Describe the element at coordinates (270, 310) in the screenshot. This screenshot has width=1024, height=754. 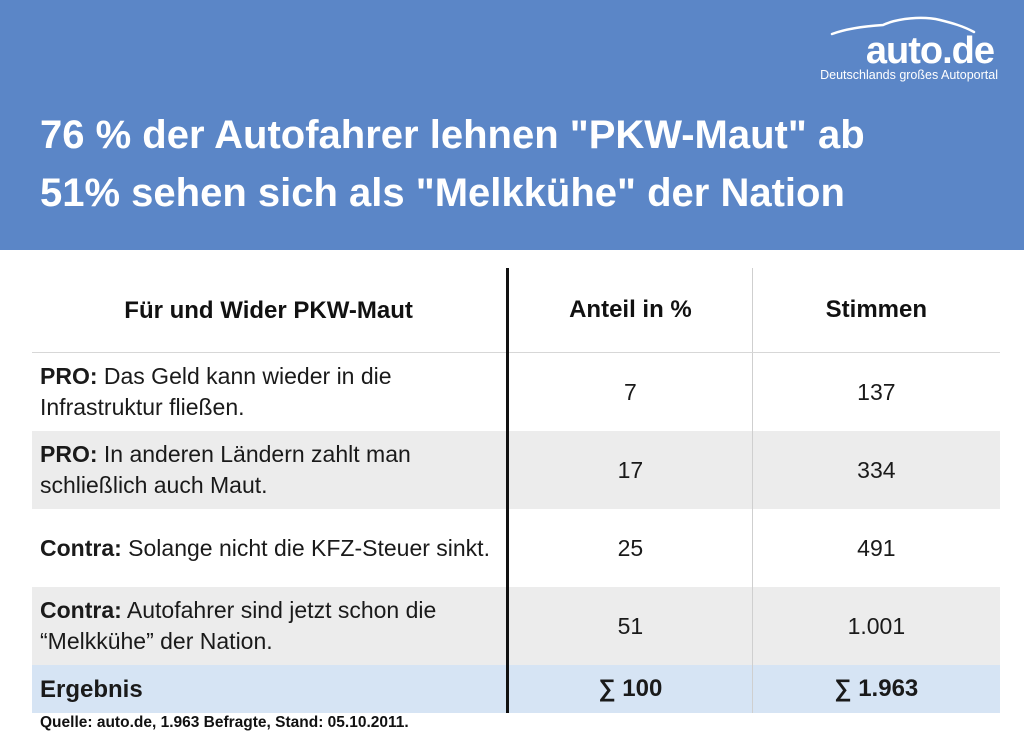
I see `column-header-topic: Für und Wider PKW-Maut` at that location.